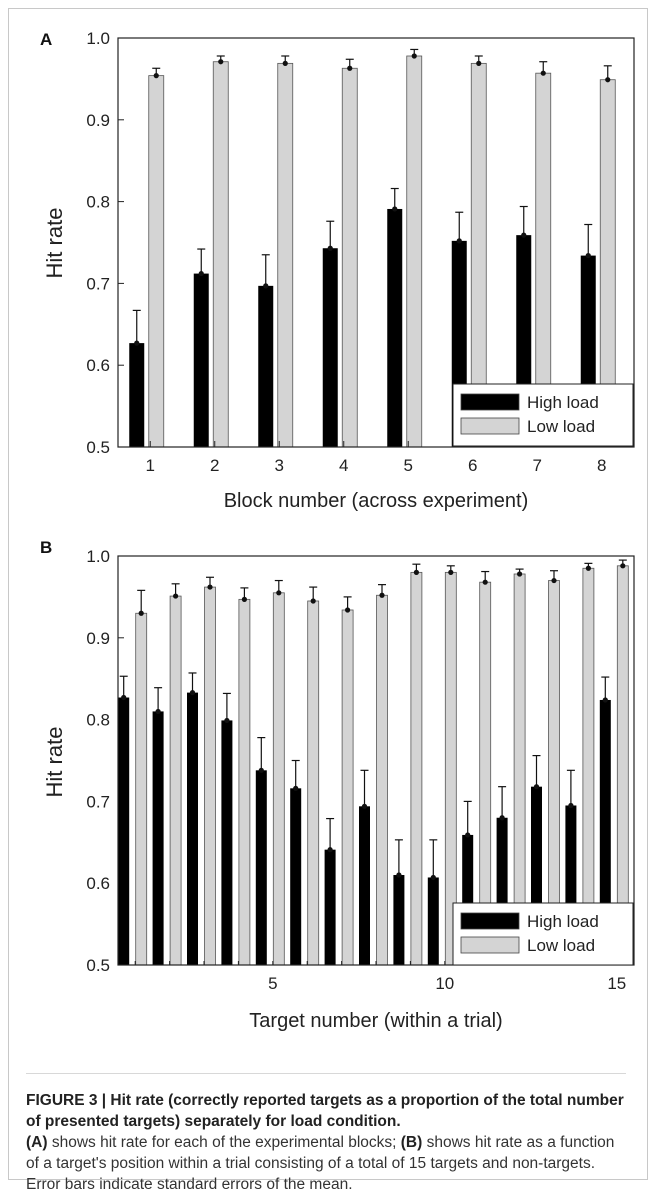  Describe the element at coordinates (472, 465) in the screenshot. I see `x-tick-label: 6` at that location.